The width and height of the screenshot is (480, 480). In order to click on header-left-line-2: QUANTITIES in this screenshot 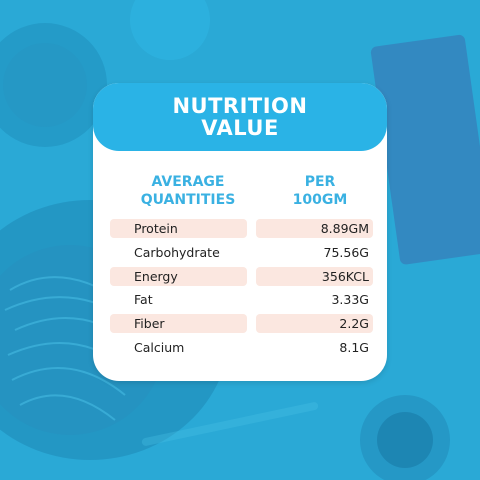, I will do `click(188, 200)`.